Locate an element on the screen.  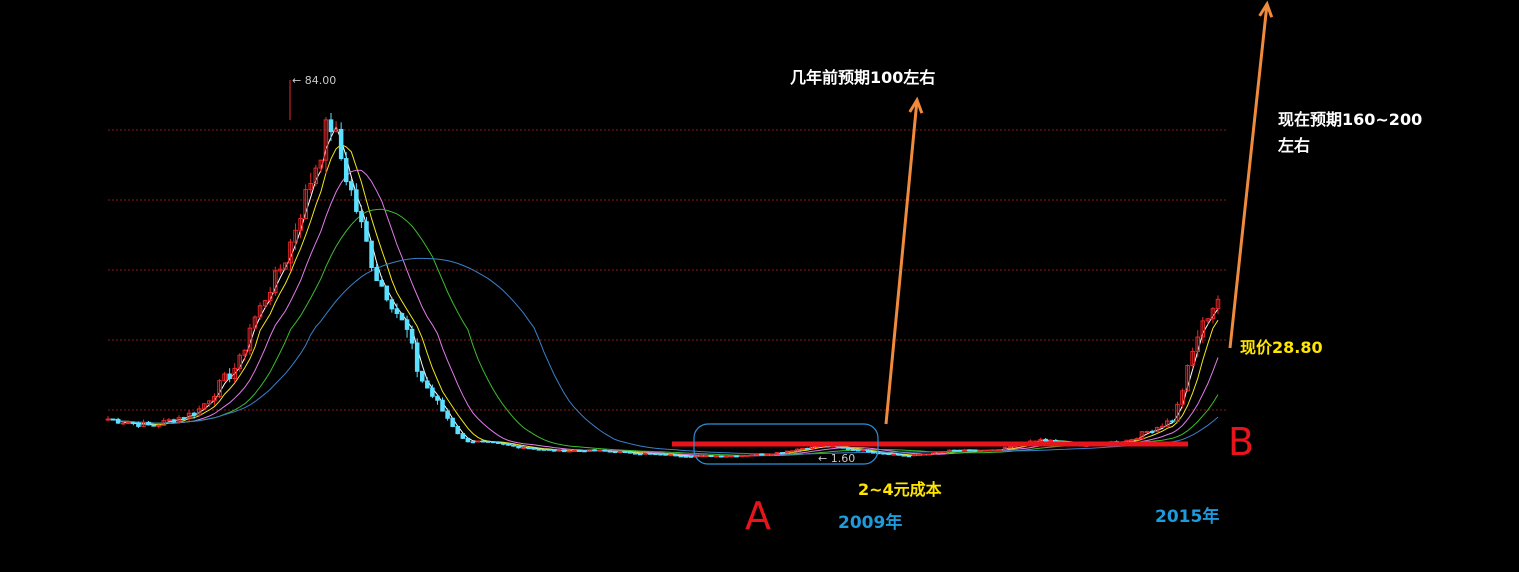
year-2009-label: 2009年 is located at coordinates (870, 523).